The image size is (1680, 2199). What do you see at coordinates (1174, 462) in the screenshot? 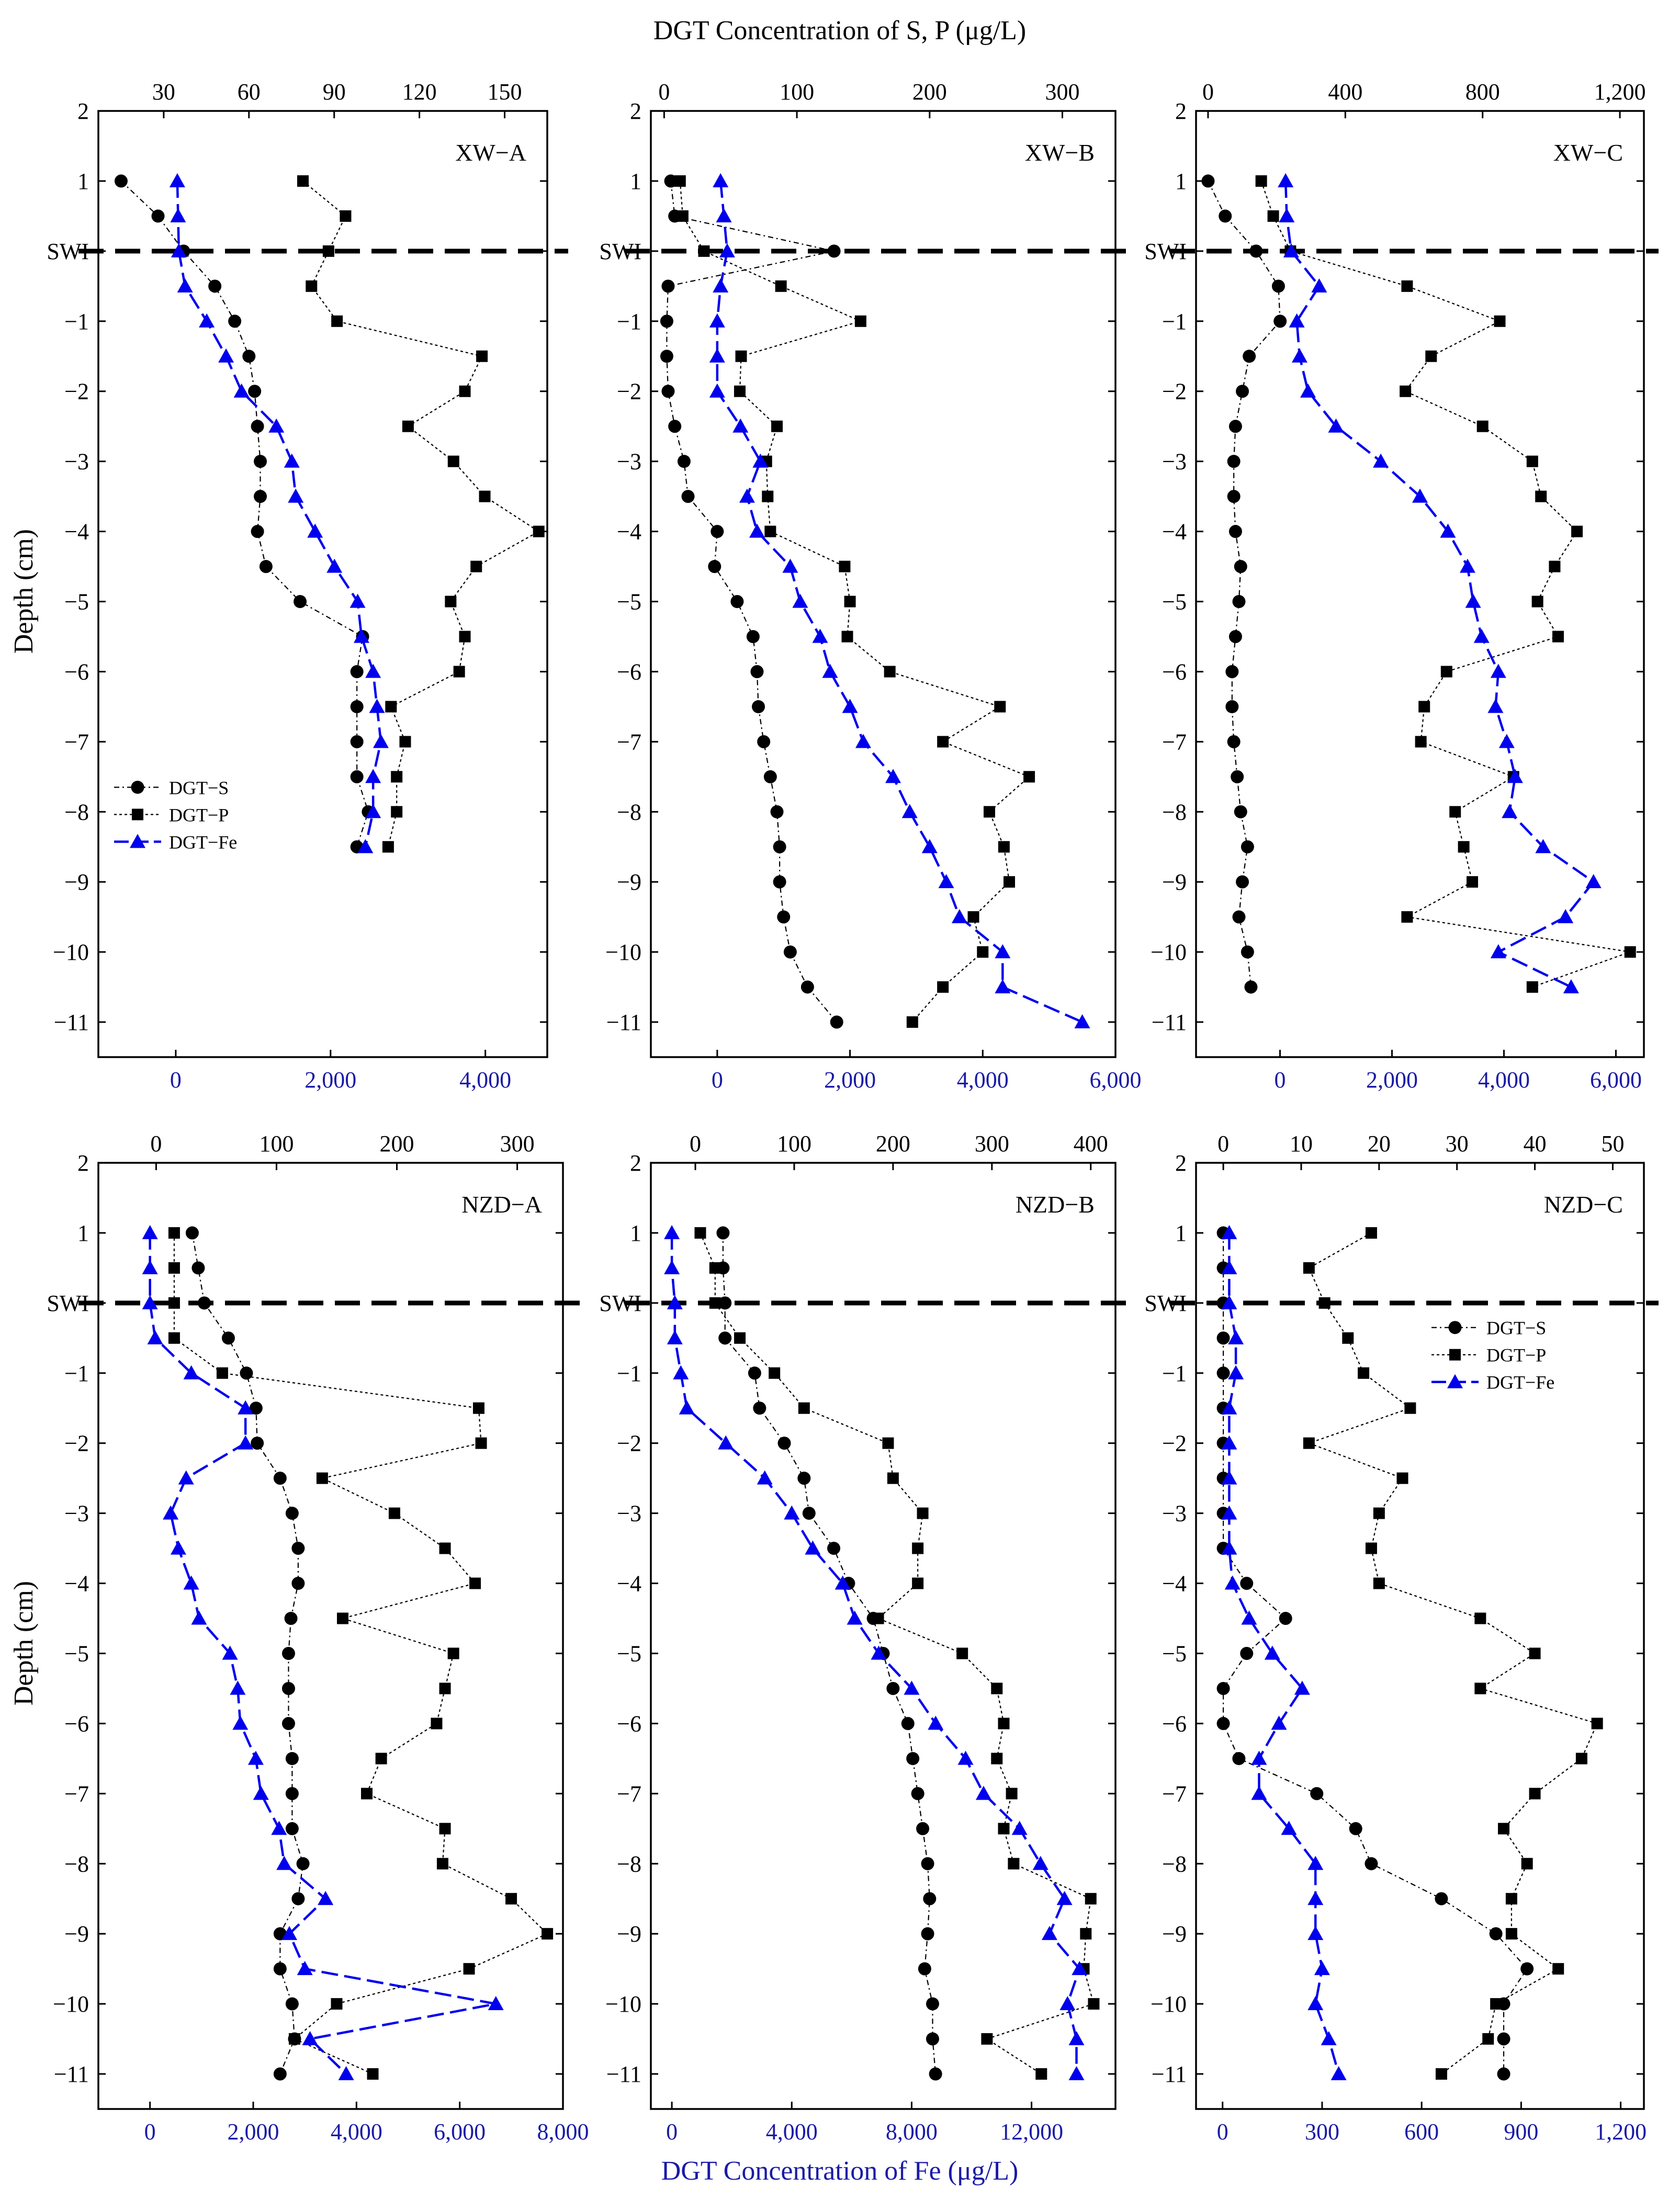
I see `y-tick-label: −3` at bounding box center [1174, 462].